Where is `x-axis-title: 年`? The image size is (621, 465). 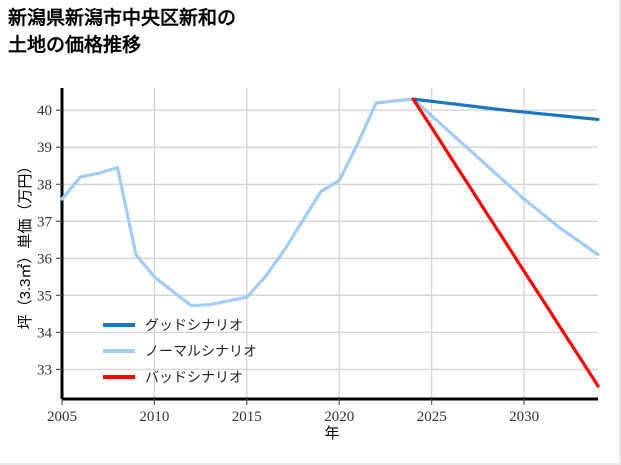 x-axis-title: 年 is located at coordinates (331, 433).